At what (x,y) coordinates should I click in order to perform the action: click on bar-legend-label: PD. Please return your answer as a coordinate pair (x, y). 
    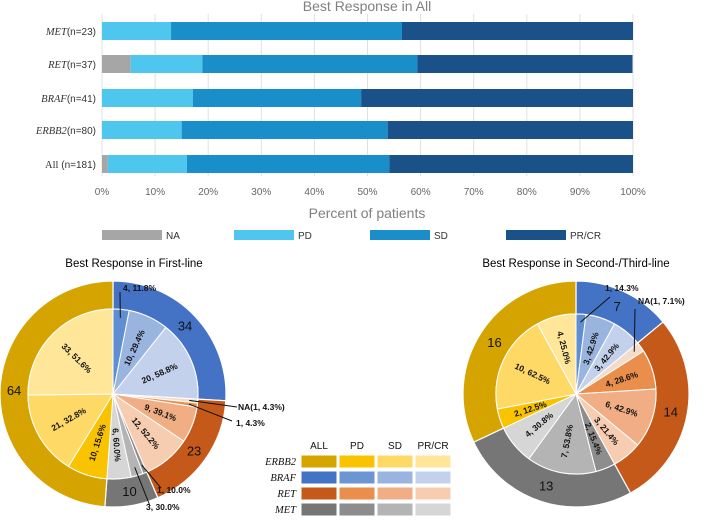
    Looking at the image, I should click on (305, 236).